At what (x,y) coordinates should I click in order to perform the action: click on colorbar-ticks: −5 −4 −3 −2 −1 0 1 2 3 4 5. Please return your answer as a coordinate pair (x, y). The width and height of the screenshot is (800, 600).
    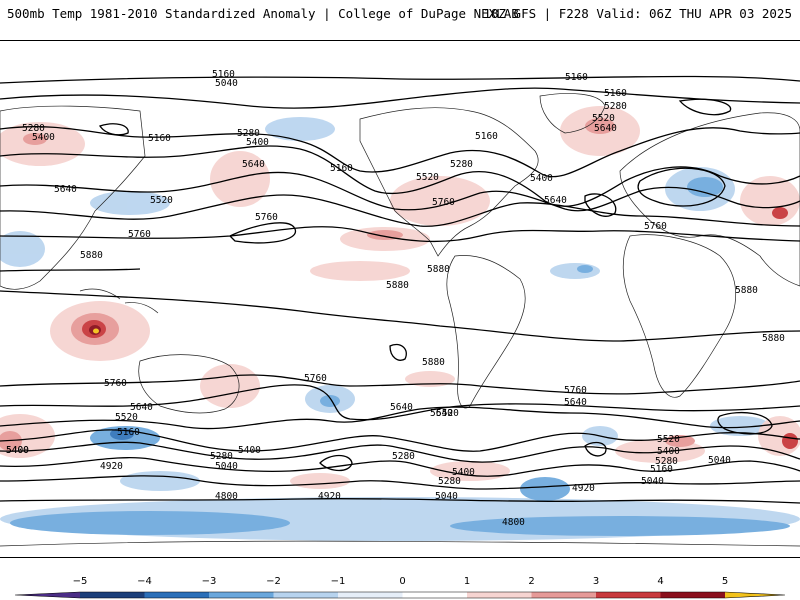
    Looking at the image, I should click on (401, 581).